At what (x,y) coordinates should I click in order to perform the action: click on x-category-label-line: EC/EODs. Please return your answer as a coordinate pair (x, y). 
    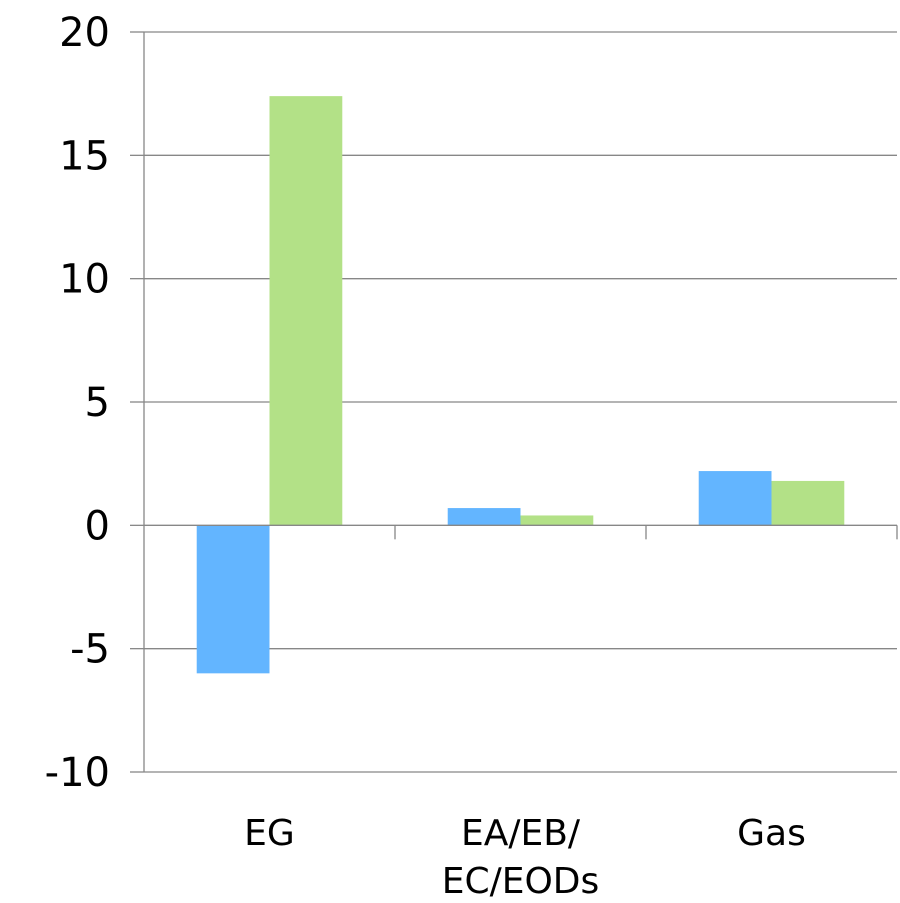
    Looking at the image, I should click on (521, 881).